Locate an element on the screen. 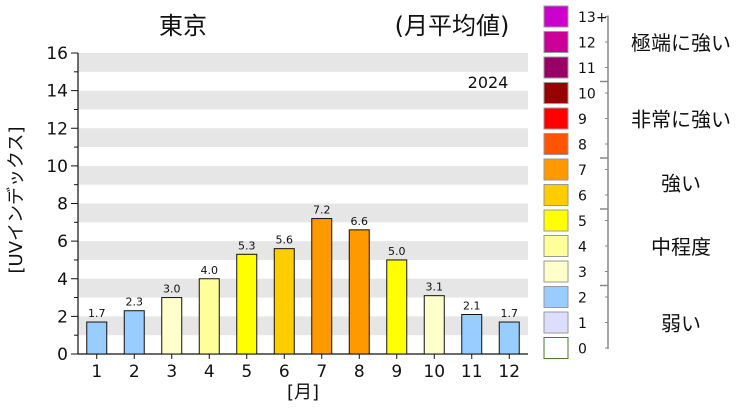 This screenshot has height=418, width=750. legend-label: 1 is located at coordinates (582, 324).